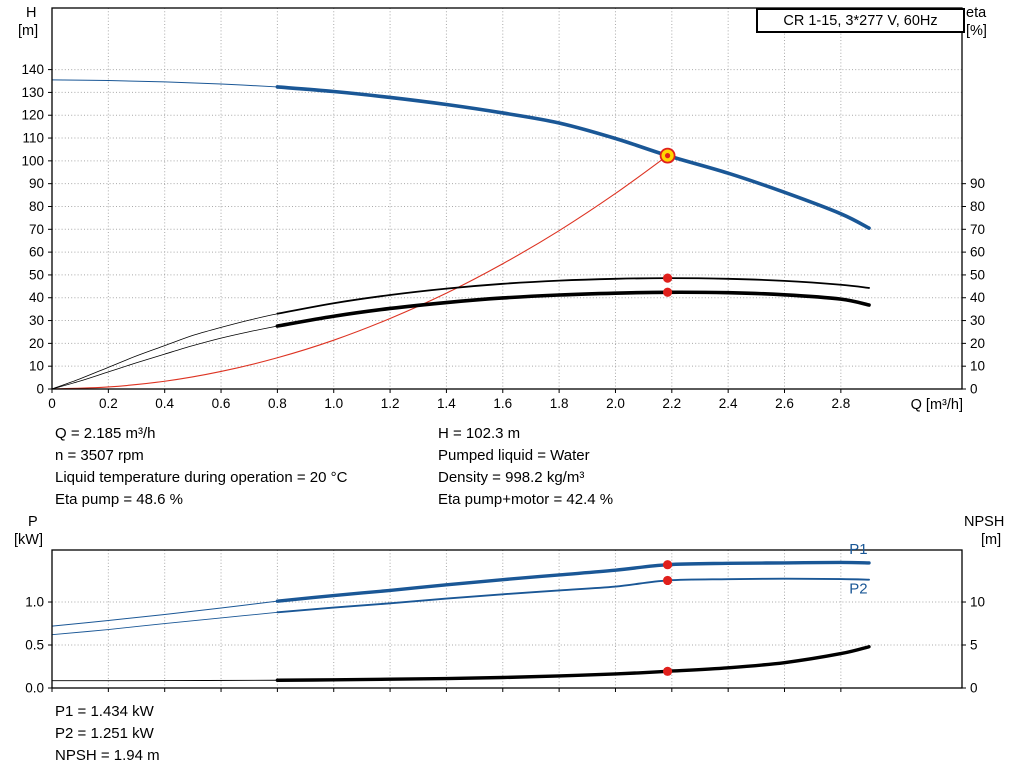  I want to click on y-right-tick-label: 70, so click(977, 229).